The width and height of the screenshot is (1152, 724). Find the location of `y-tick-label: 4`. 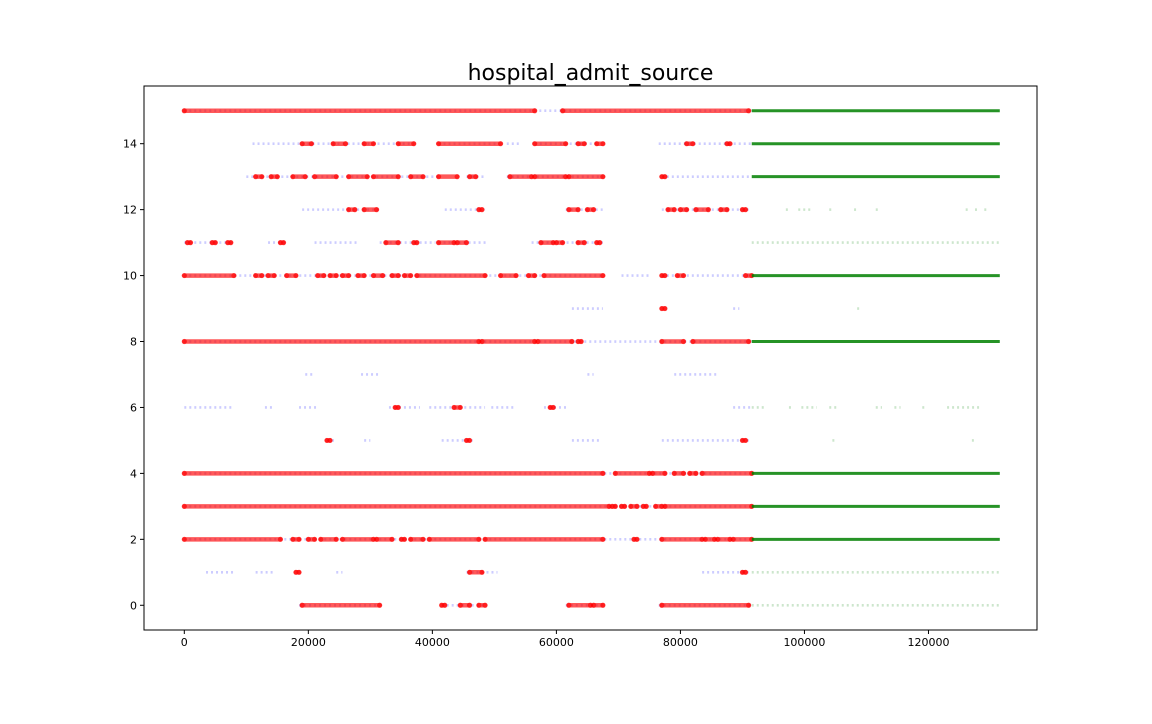

y-tick-label: 4 is located at coordinates (133, 473).